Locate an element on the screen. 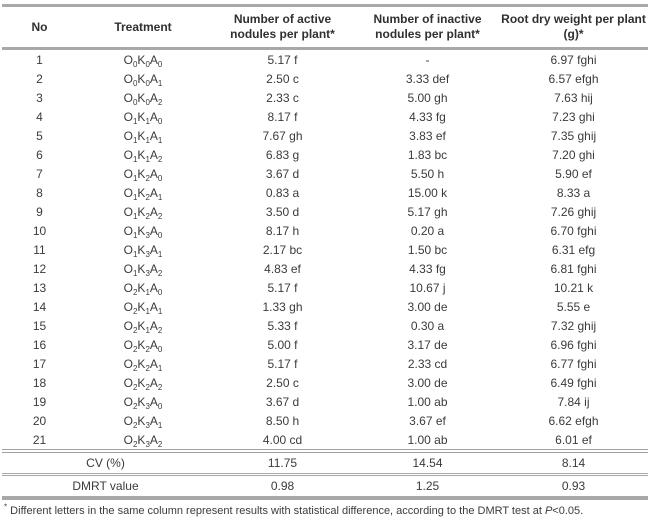 Image resolution: width=650 pixels, height=527 pixels. treatment-code: O0K0A1 is located at coordinates (143, 79).